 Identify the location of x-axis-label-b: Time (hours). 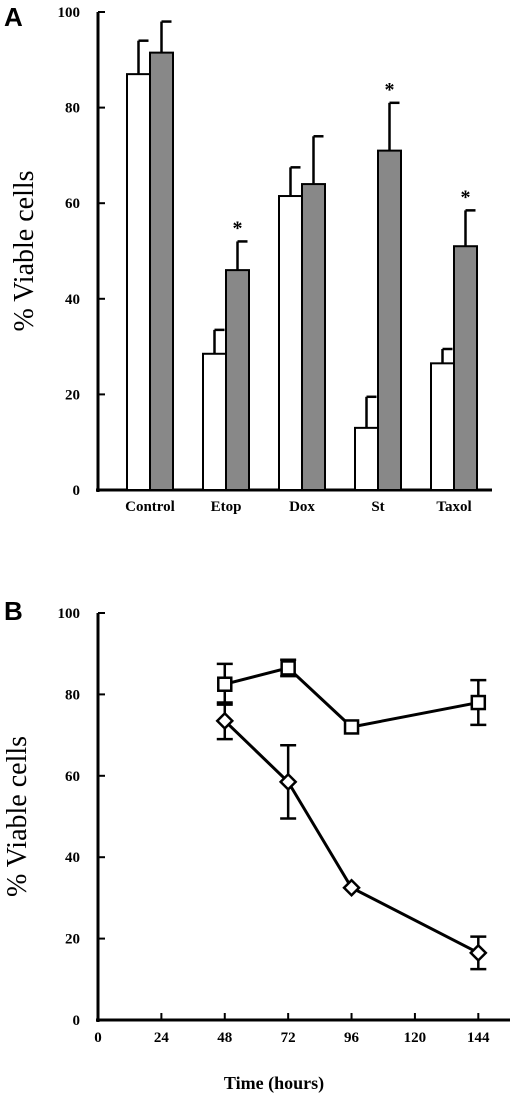
(274, 1083).